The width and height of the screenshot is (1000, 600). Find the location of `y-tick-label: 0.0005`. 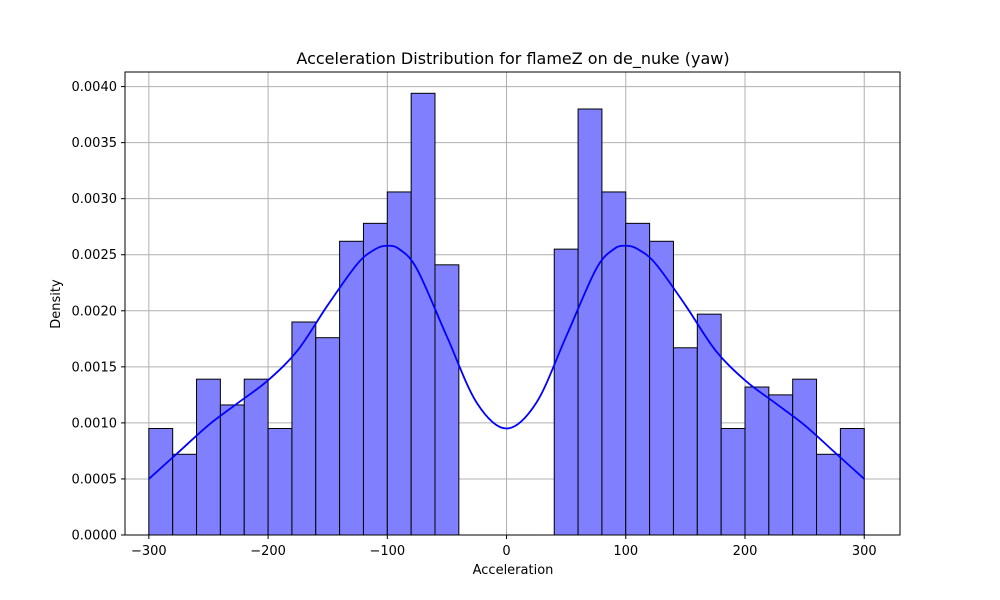

y-tick-label: 0.0005 is located at coordinates (95, 479).